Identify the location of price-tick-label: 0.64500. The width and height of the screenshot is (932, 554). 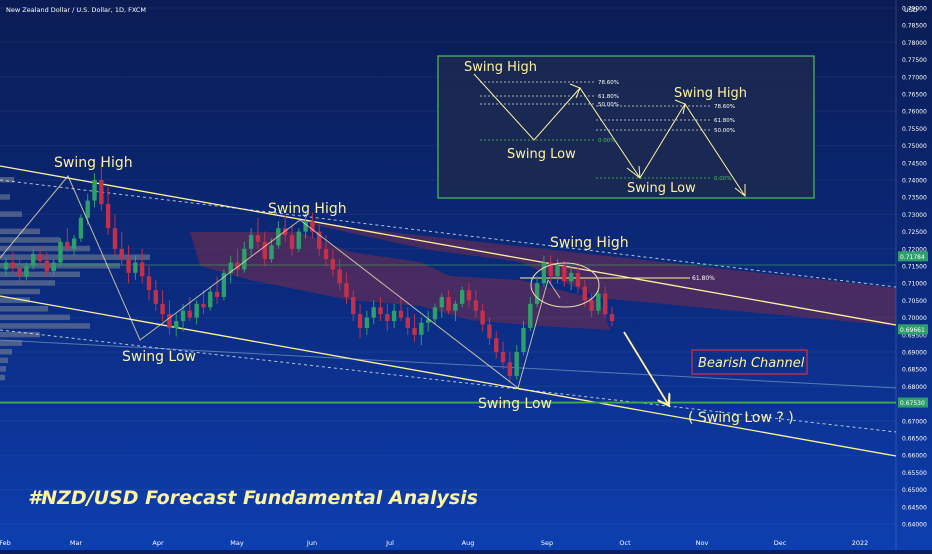
(914, 507).